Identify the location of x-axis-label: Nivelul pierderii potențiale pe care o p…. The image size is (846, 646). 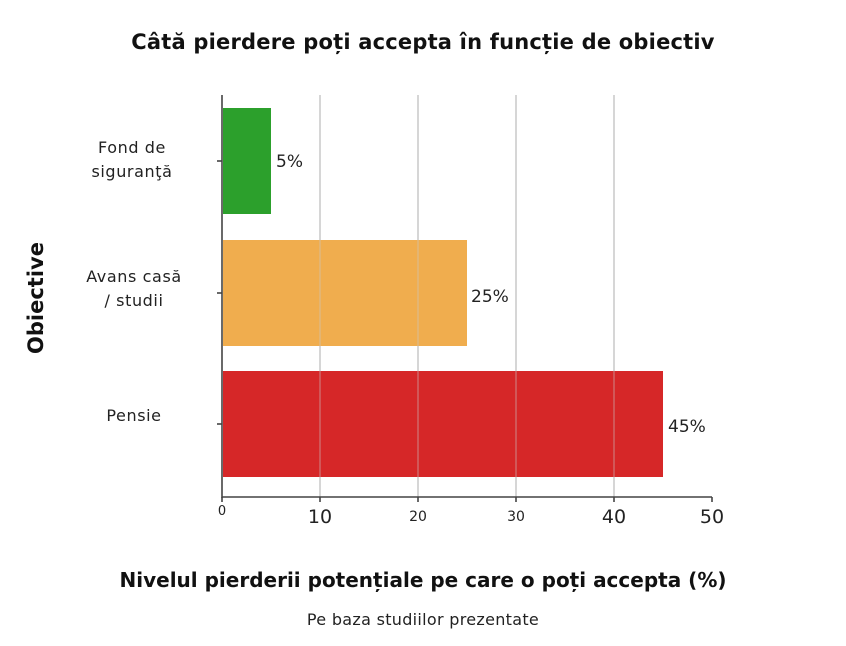
(423, 580).